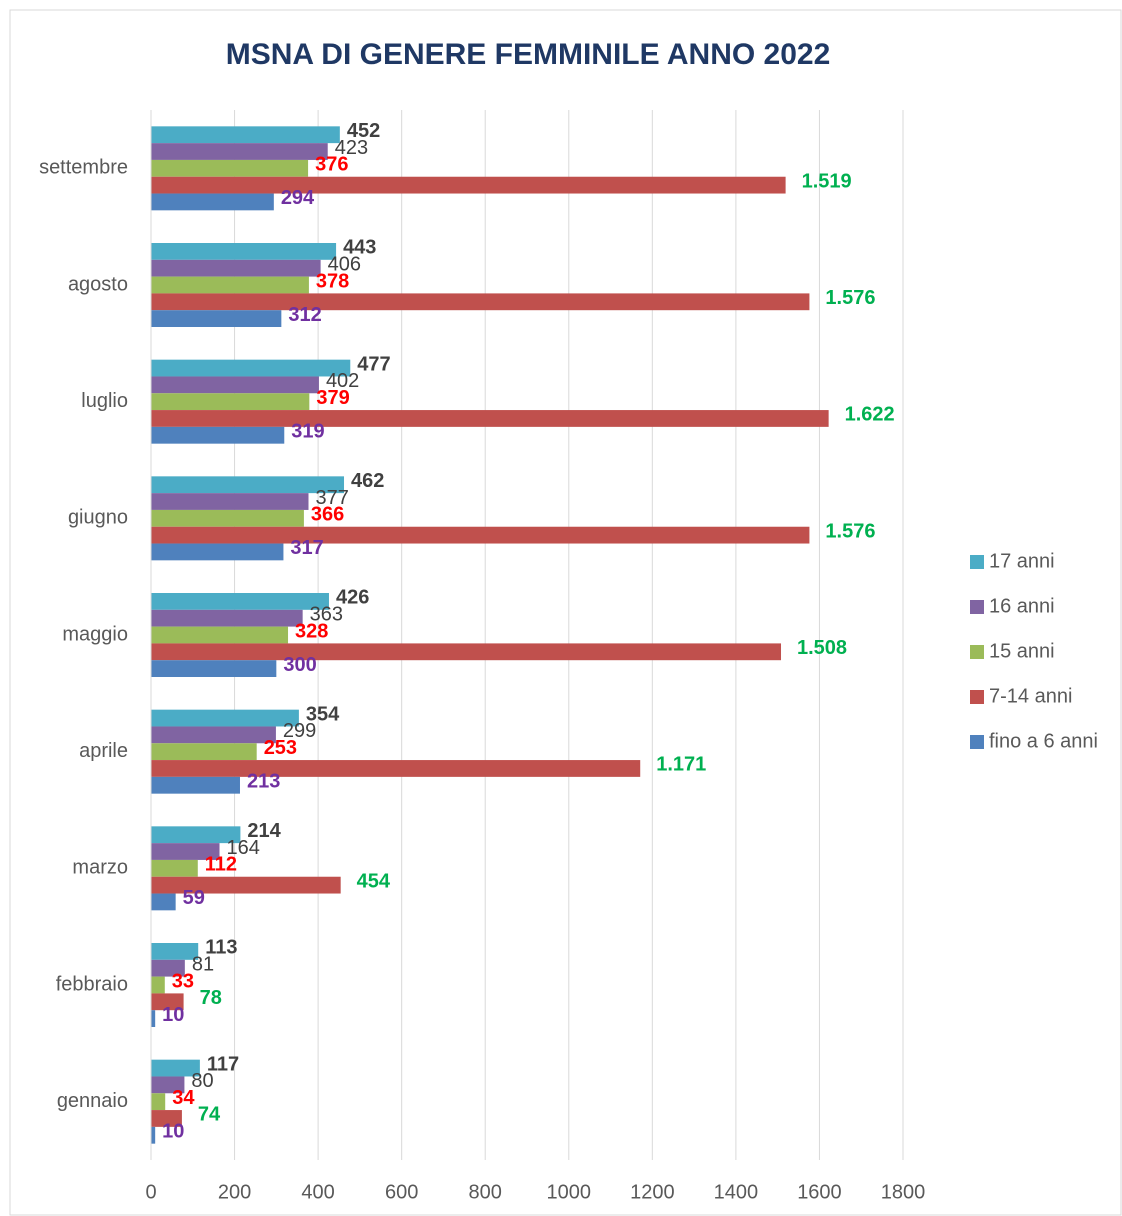 This screenshot has height=1216, width=1122. What do you see at coordinates (280, 748) in the screenshot?
I see `data-label: 253` at bounding box center [280, 748].